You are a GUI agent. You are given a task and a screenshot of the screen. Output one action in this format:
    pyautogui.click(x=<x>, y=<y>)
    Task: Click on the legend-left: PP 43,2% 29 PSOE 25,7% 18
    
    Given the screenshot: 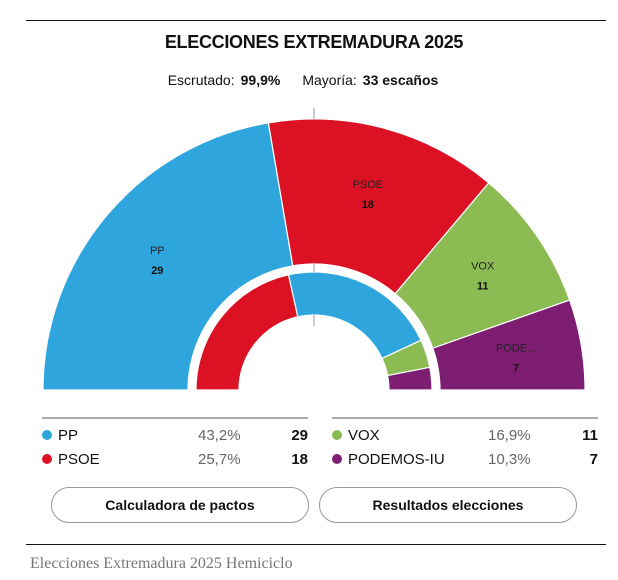 What is the action you would take?
    pyautogui.click(x=175, y=444)
    